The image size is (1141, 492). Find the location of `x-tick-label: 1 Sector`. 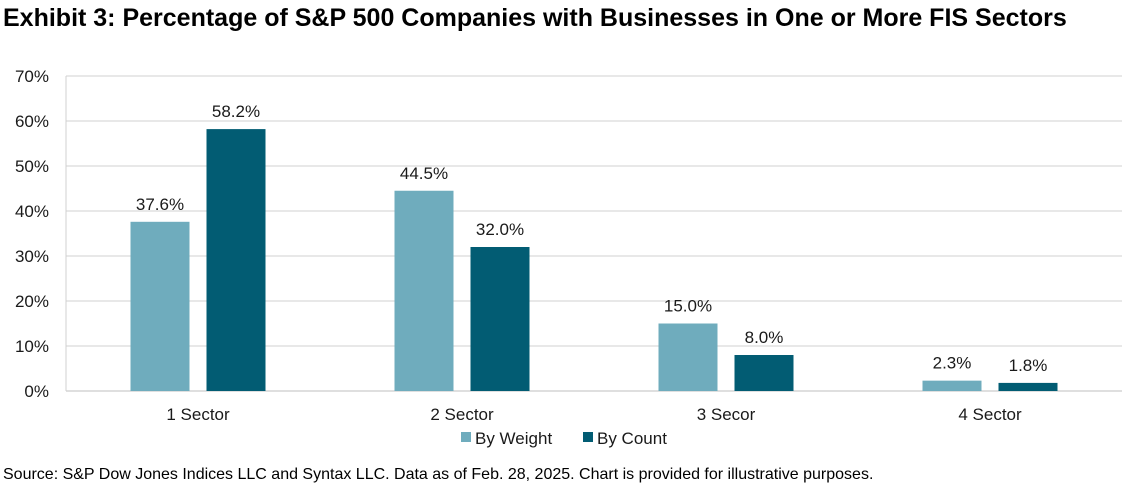

x-tick-label: 1 Sector is located at coordinates (198, 414).